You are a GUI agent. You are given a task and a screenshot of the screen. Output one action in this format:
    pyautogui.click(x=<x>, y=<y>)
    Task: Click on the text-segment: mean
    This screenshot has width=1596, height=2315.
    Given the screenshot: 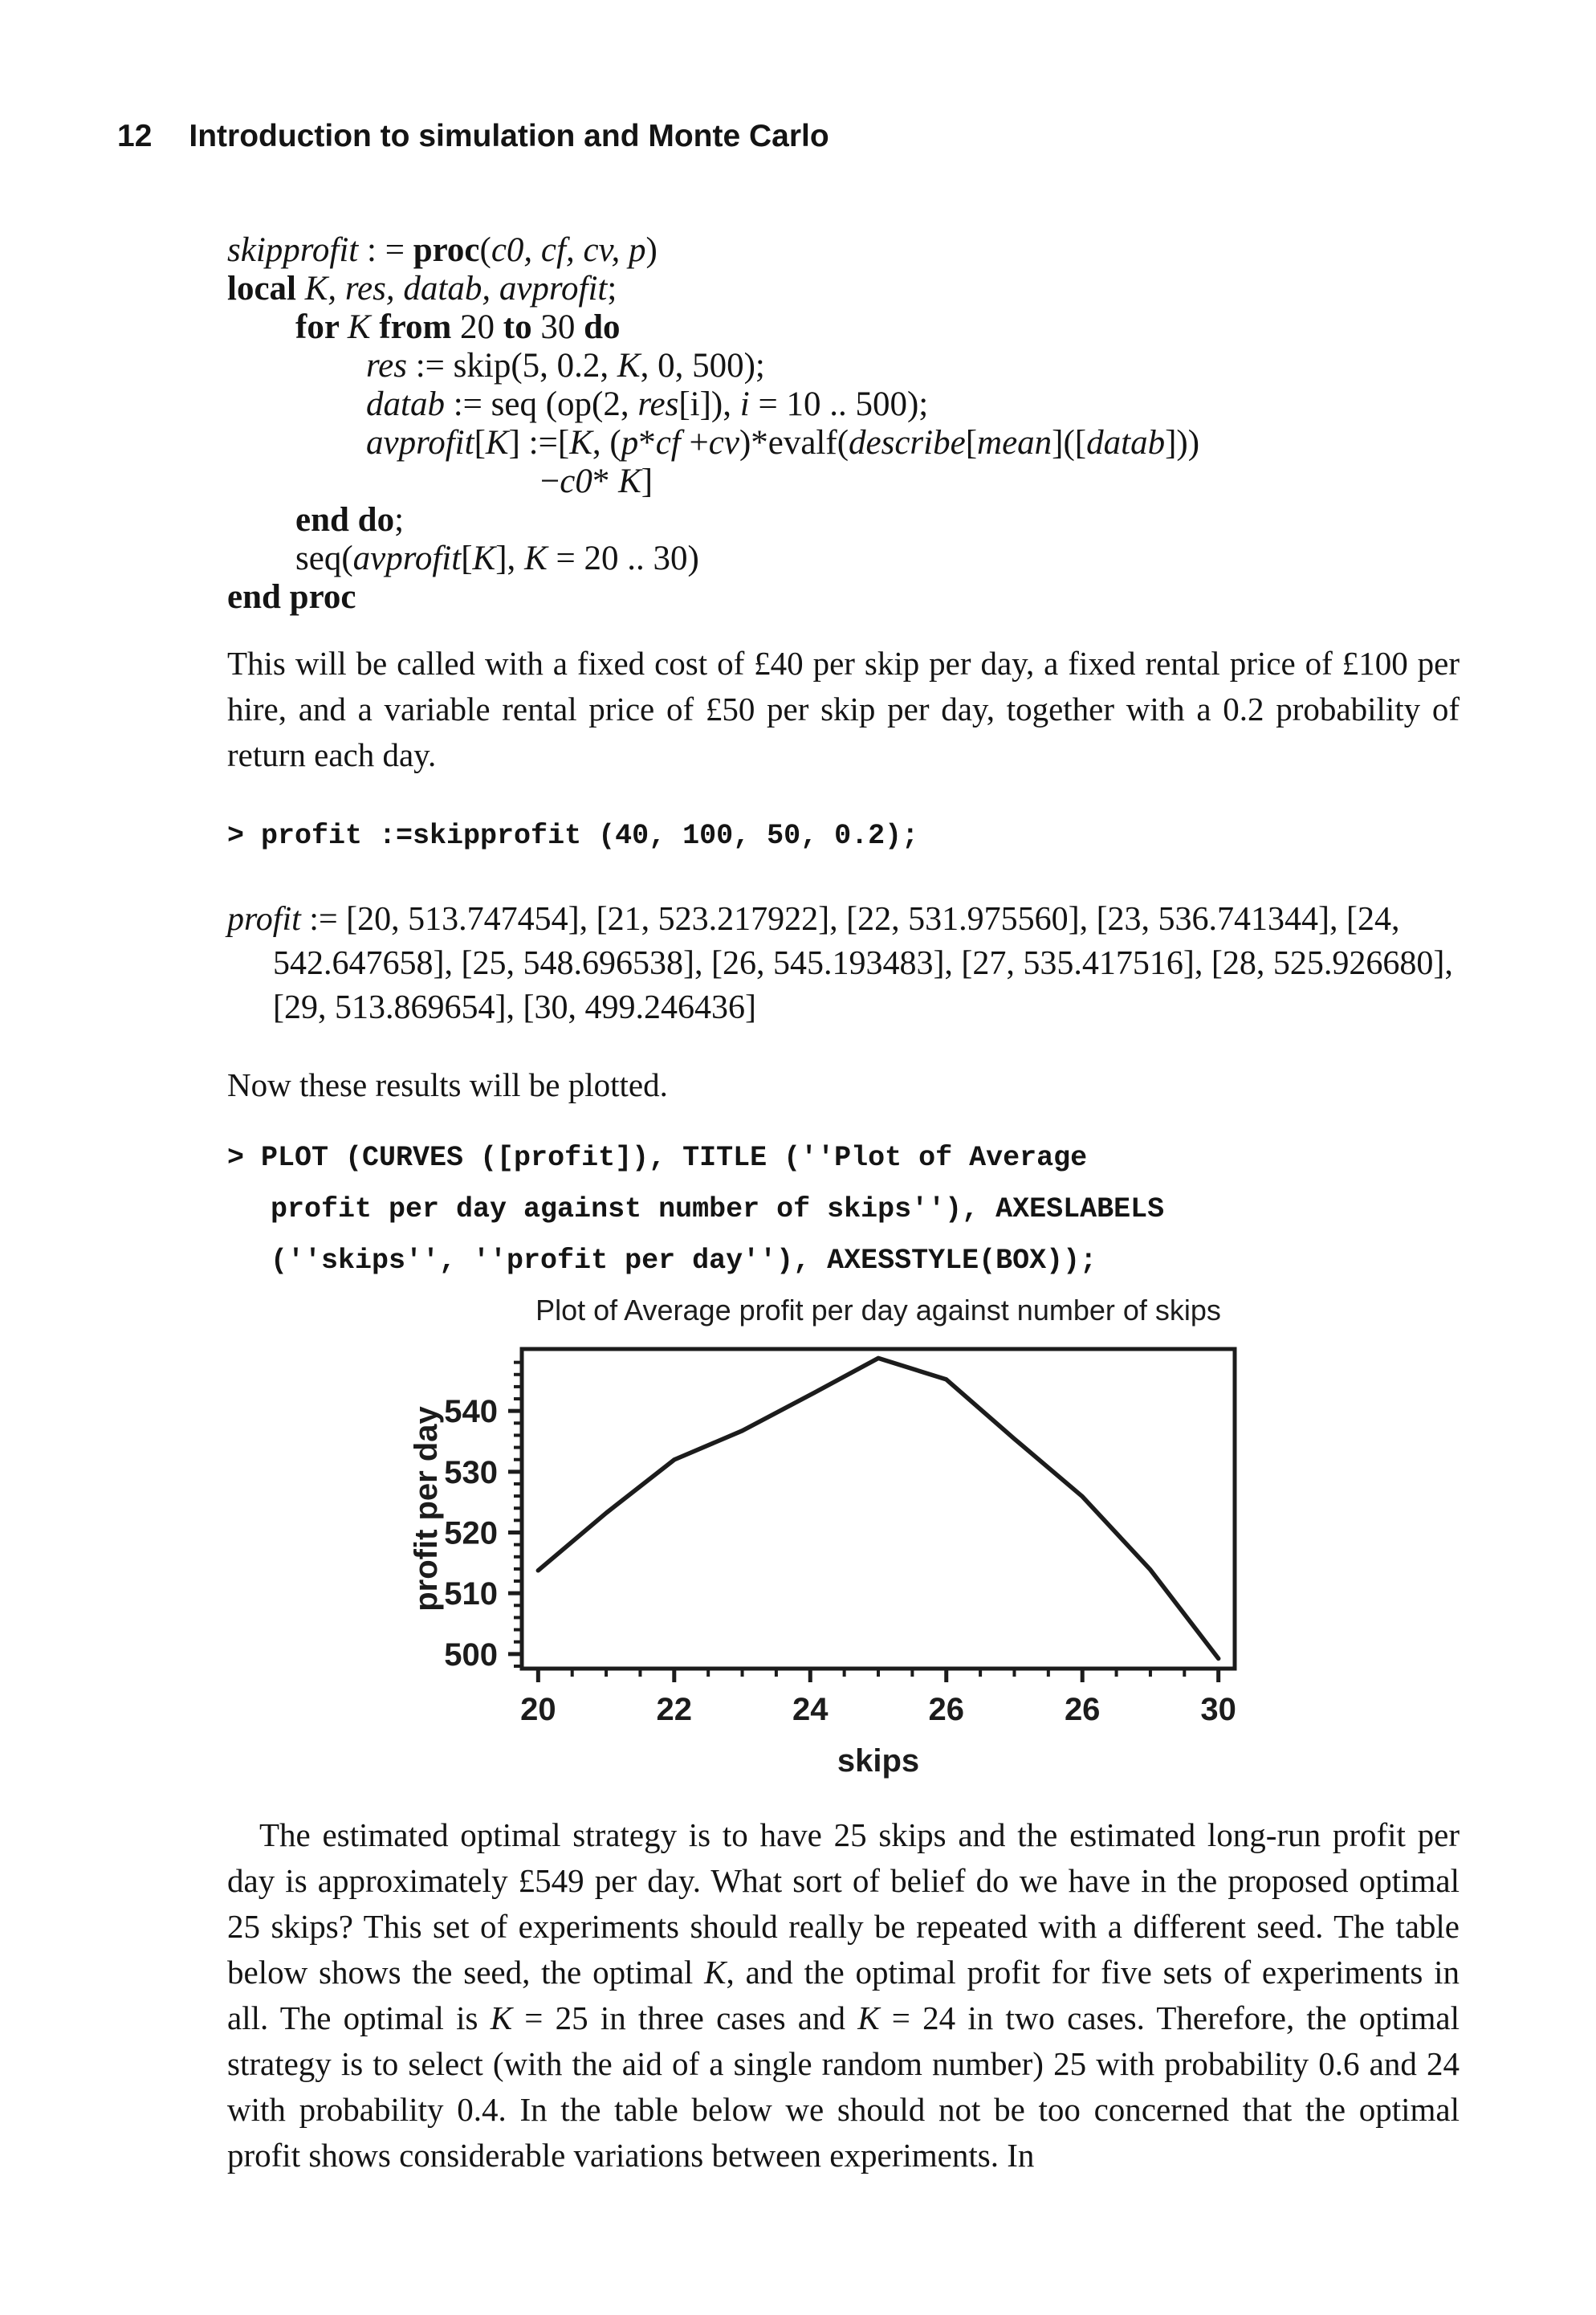 What is the action you would take?
    pyautogui.click(x=1015, y=443)
    